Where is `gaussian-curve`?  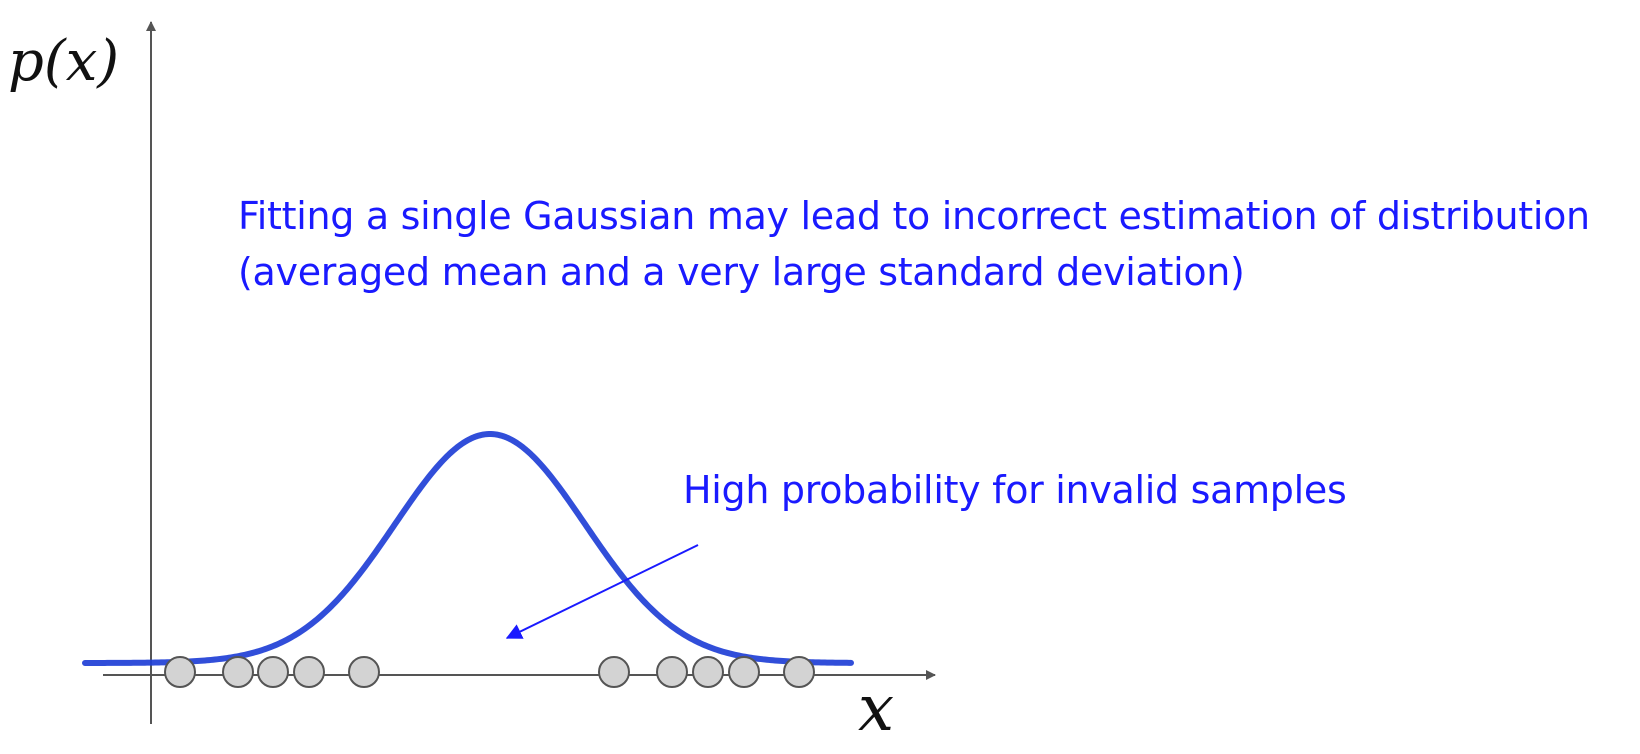 gaussian-curve is located at coordinates (468, 548).